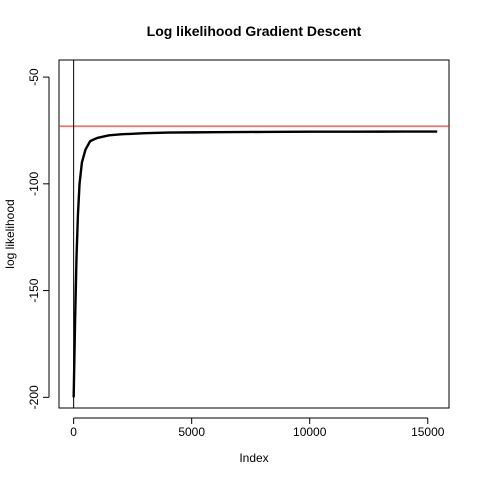 The height and width of the screenshot is (485, 480). I want to click on y-axis: -200 -150 -100 -50, so click(38, 238).